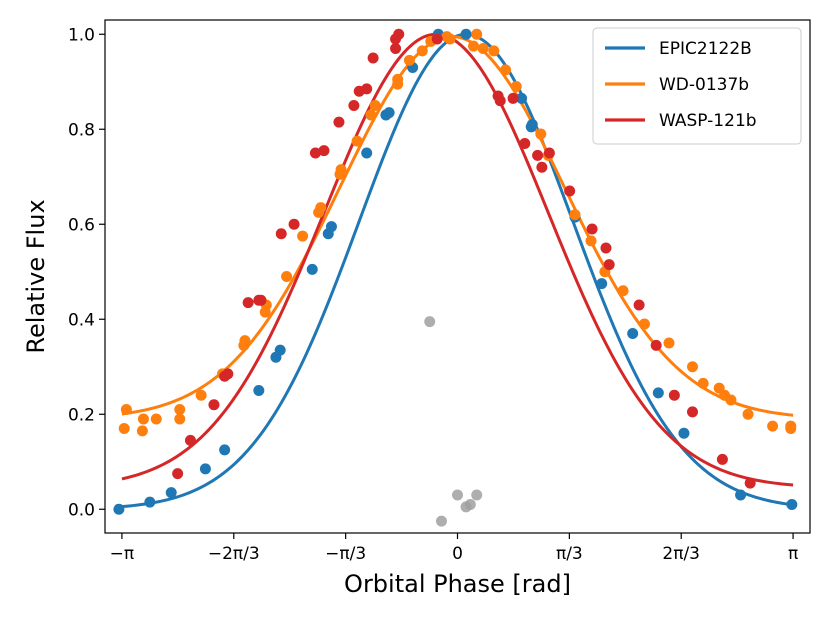 The width and height of the screenshot is (830, 623). Describe the element at coordinates (345, 554) in the screenshot. I see `x-tick-label-3: −π/3` at that location.